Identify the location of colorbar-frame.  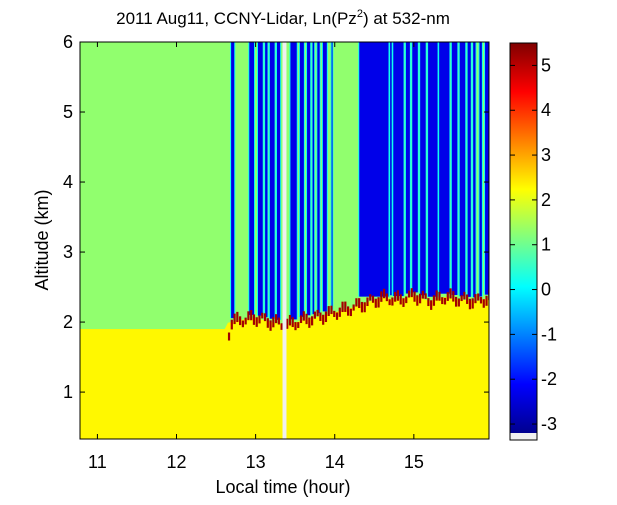
(523, 241).